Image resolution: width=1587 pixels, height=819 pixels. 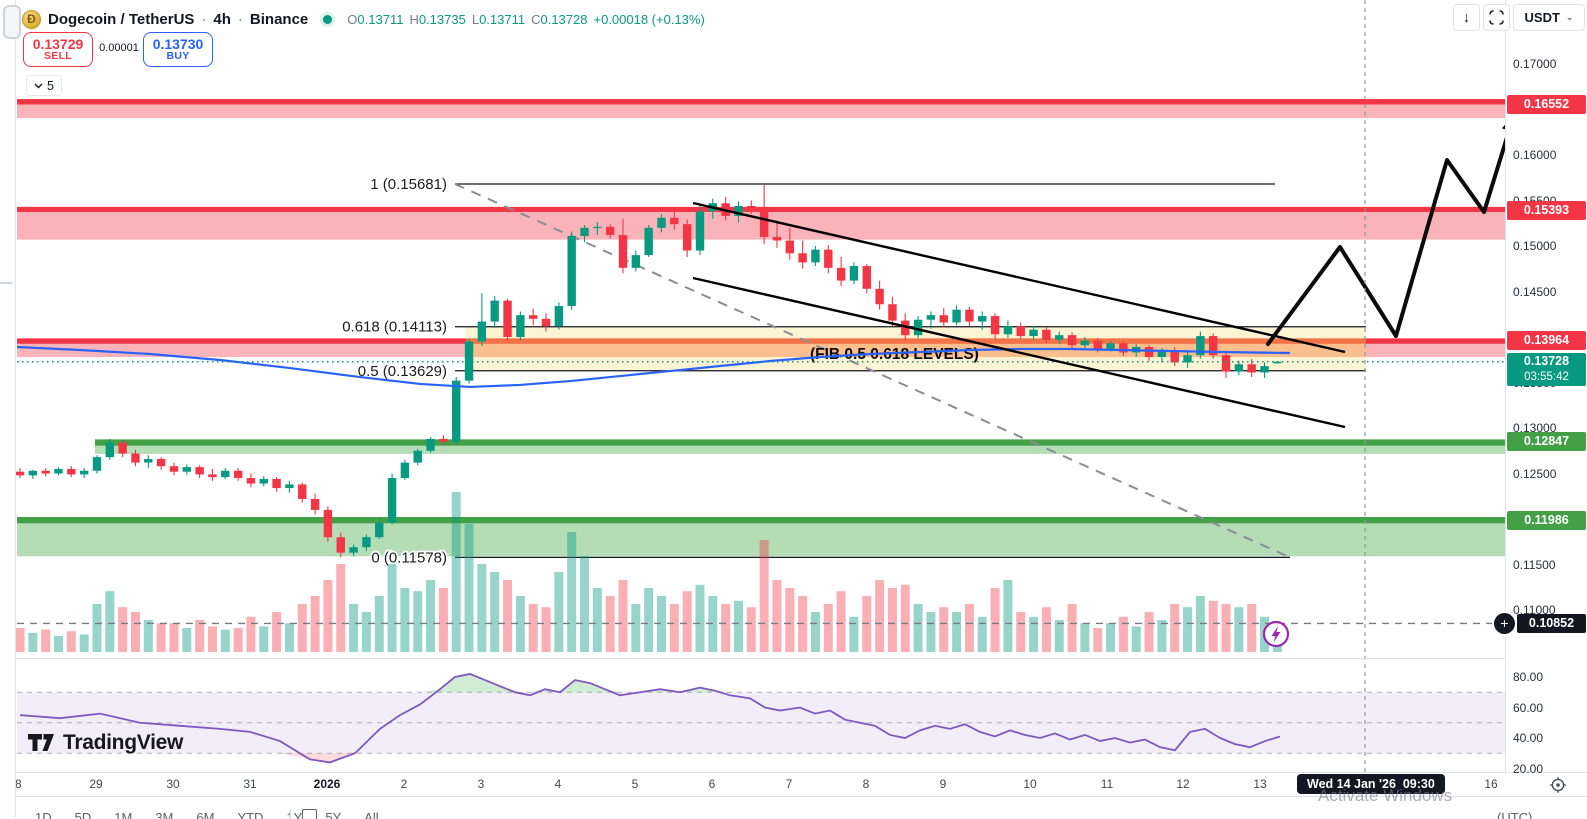 I want to click on range-button-All: All, so click(x=371, y=814).